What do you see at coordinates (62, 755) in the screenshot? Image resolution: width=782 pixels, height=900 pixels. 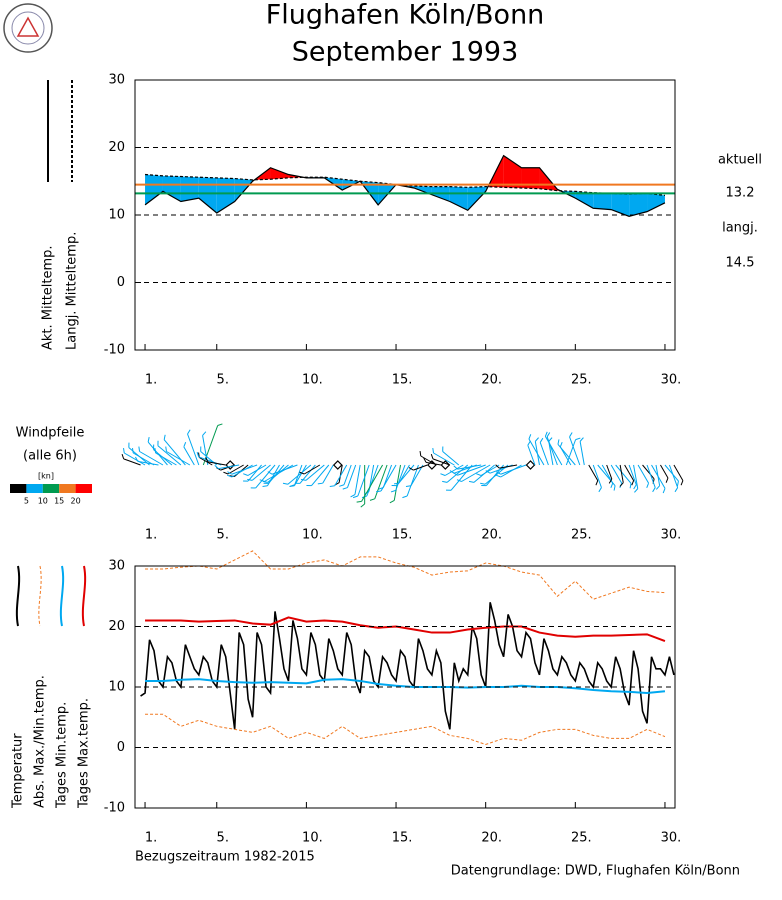 I see `legend-label: Tages Min.temp.` at bounding box center [62, 755].